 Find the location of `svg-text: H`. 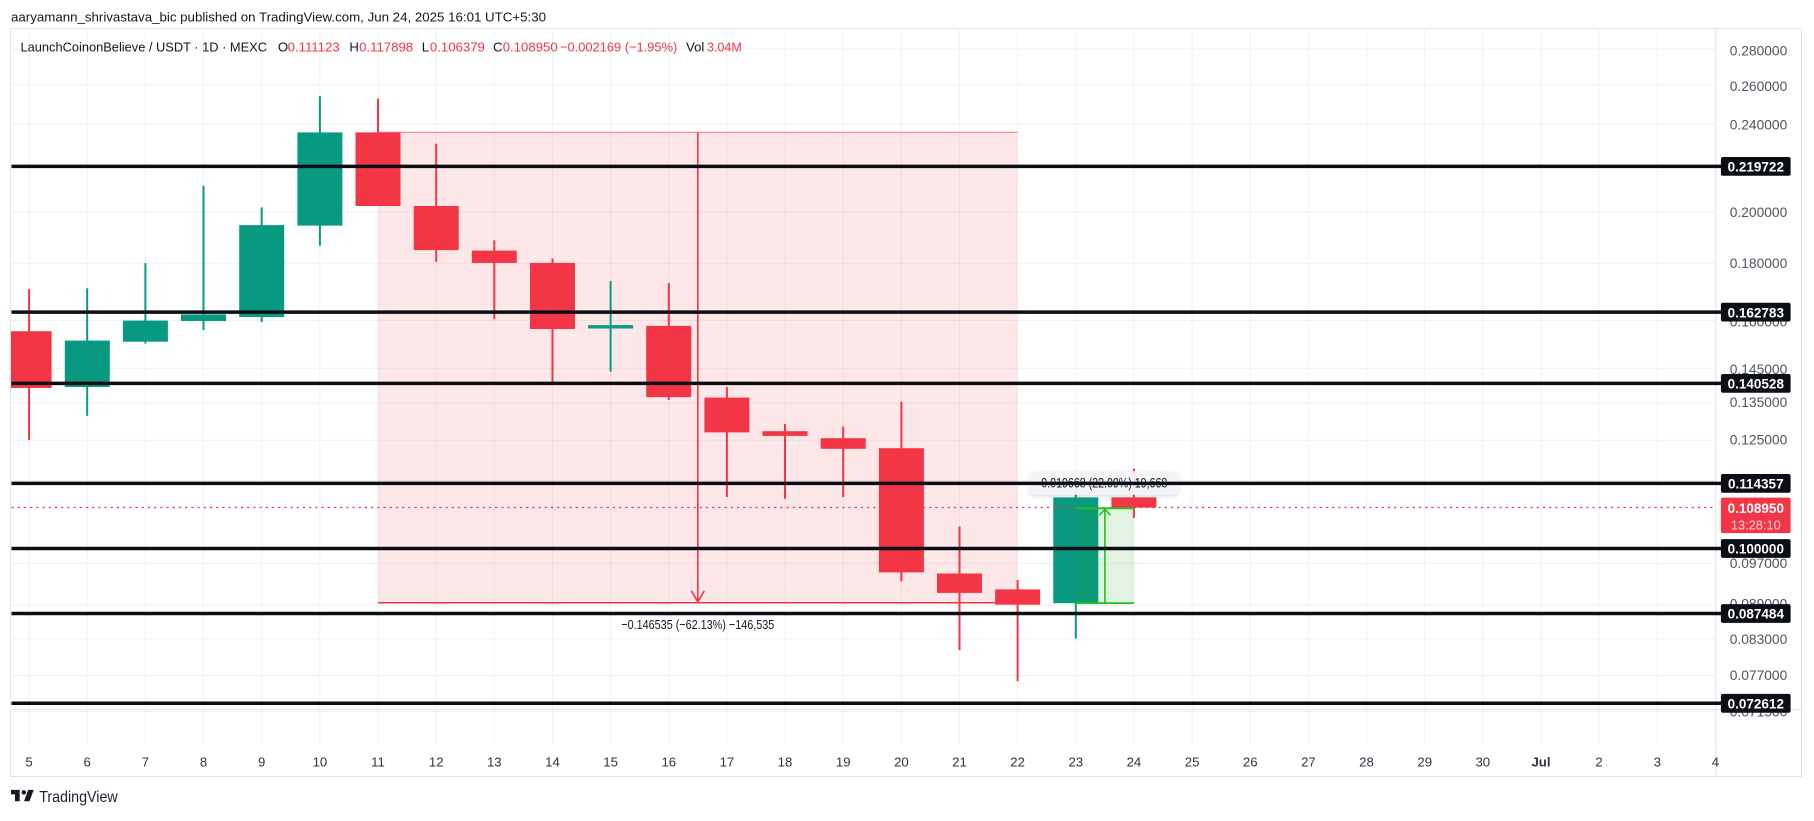

svg-text: H is located at coordinates (354, 46).